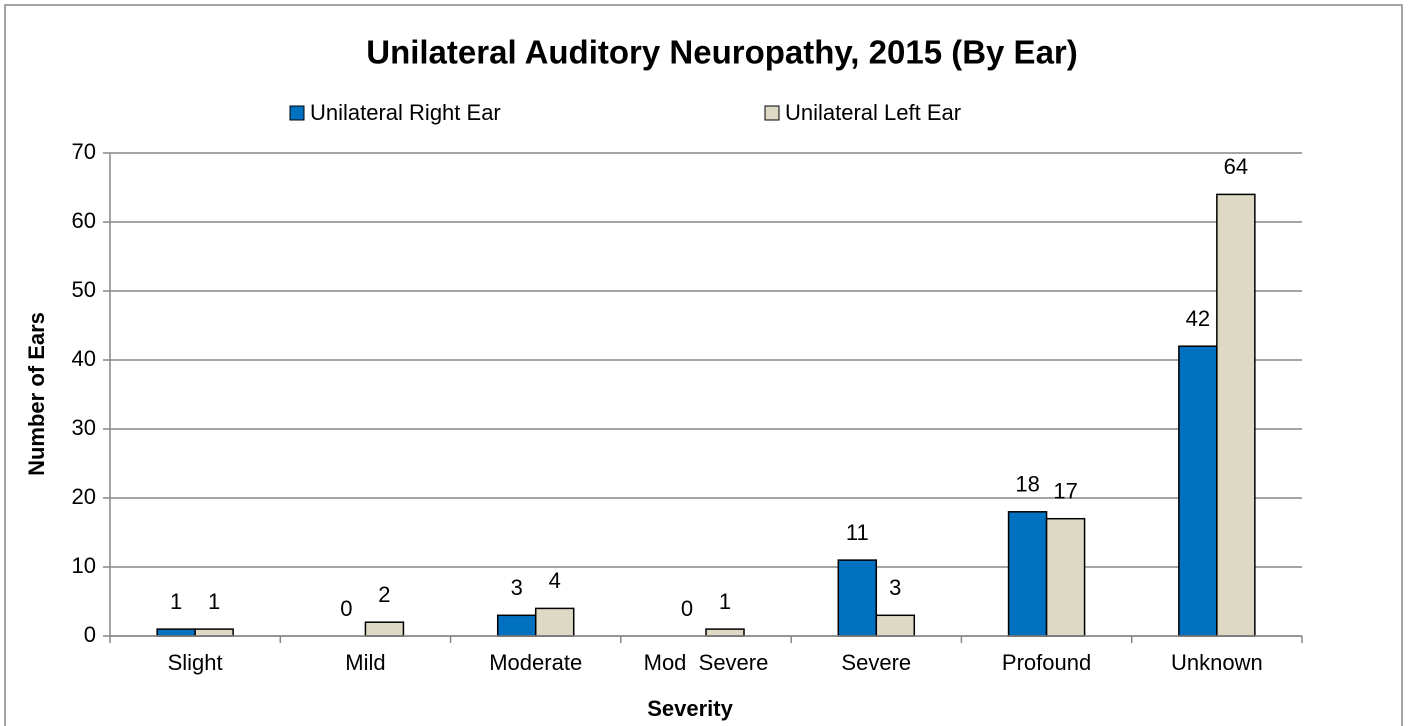  What do you see at coordinates (876, 662) in the screenshot?
I see `x-tick-label: Severe` at bounding box center [876, 662].